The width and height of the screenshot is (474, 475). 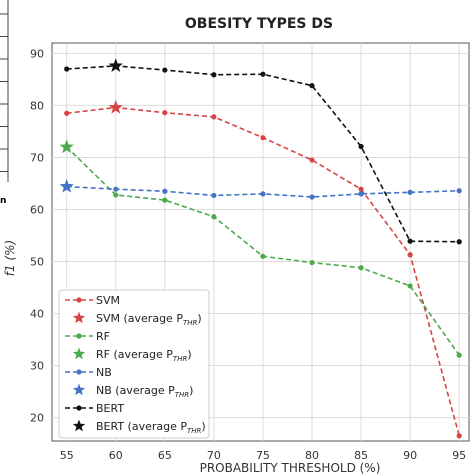 I want to click on legend-label-svm-average: SVM (average PTHR), so click(x=149, y=319).